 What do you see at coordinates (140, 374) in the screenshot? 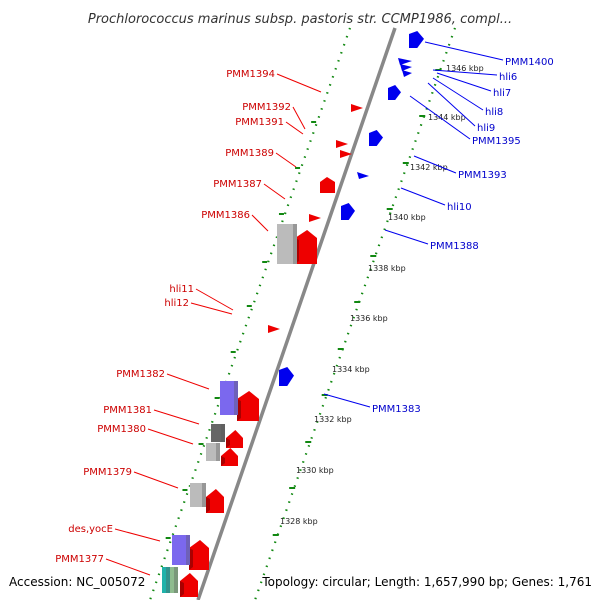
I see `gene-label-pmm1382: PMM1382` at bounding box center [140, 374].